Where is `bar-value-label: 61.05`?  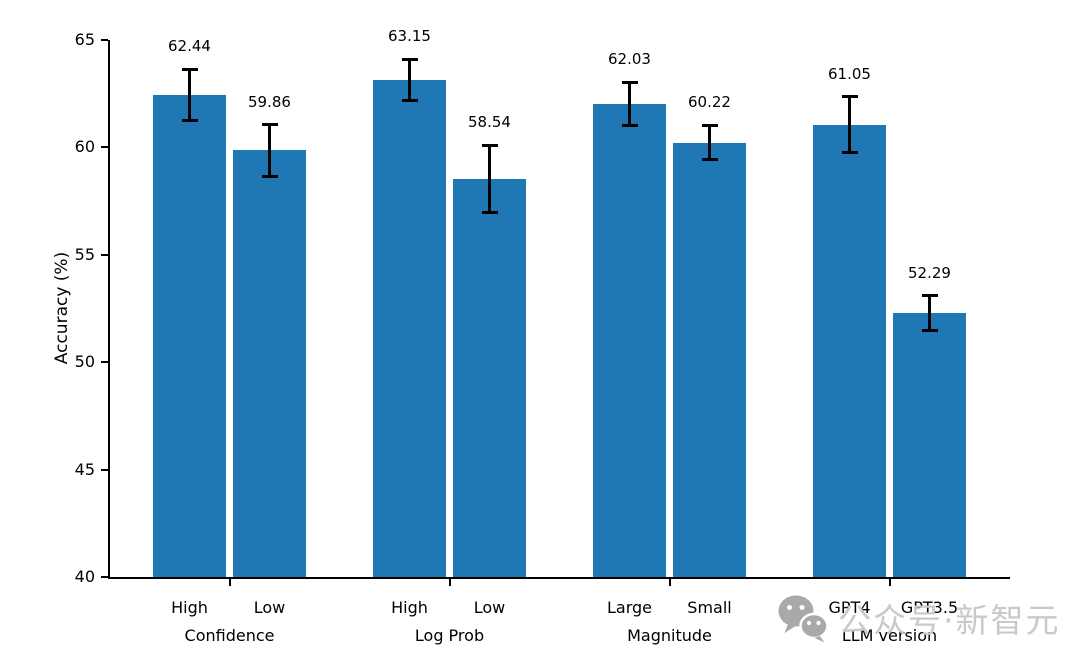
bar-value-label: 61.05 is located at coordinates (849, 73).